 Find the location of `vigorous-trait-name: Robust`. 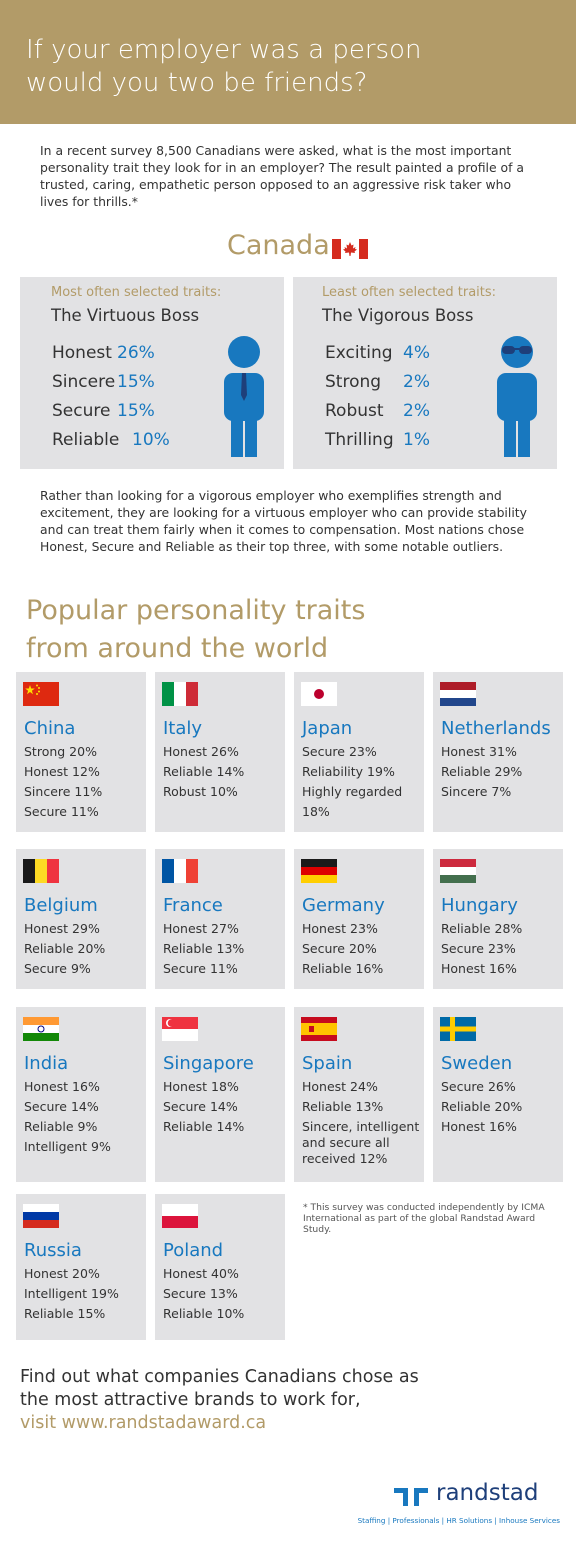

vigorous-trait-name: Robust is located at coordinates (354, 411).